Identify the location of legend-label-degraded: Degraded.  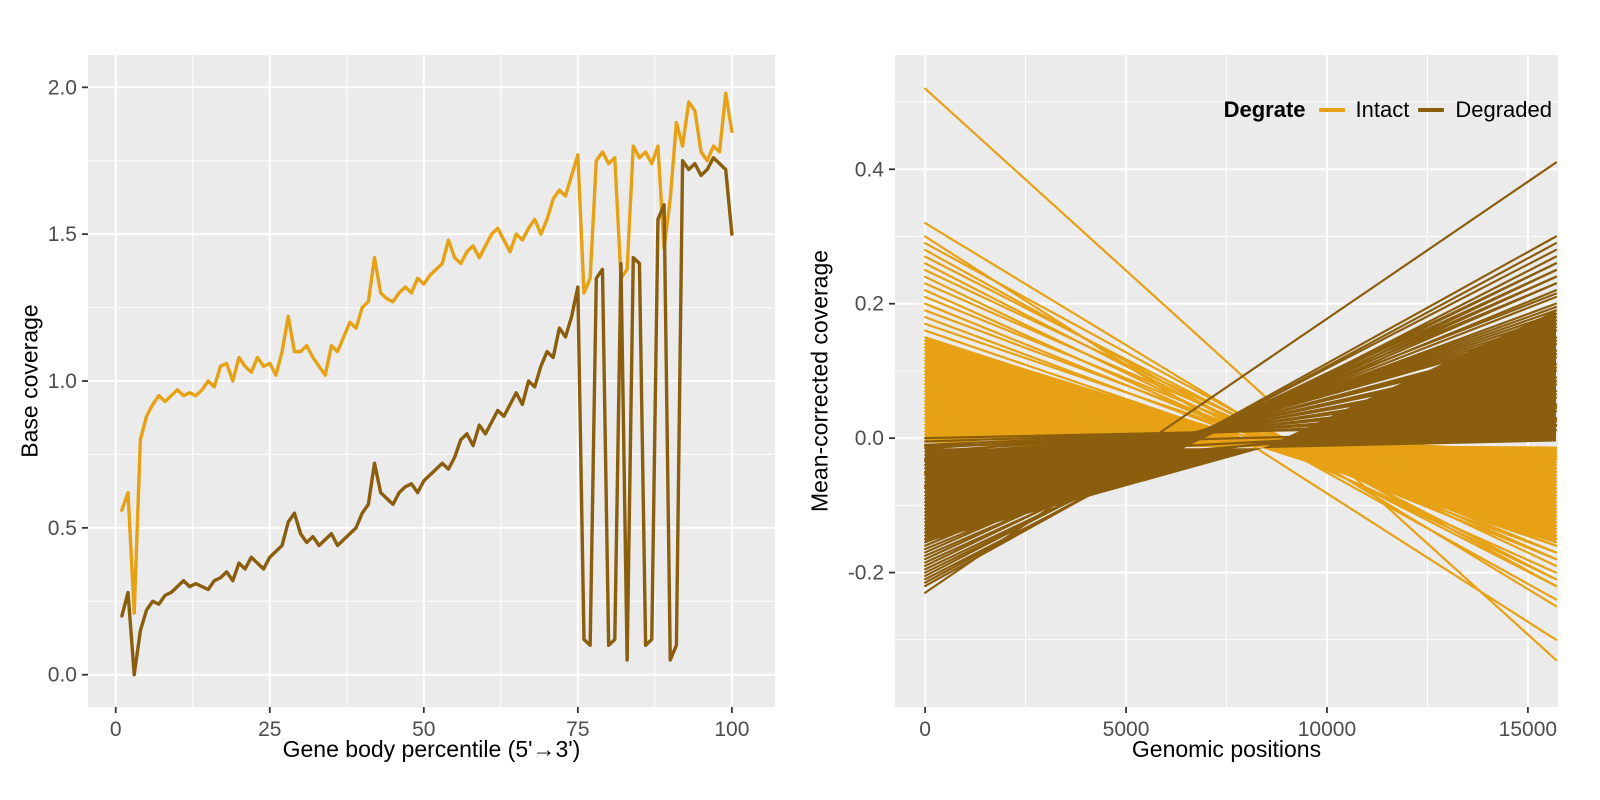
(1503, 109).